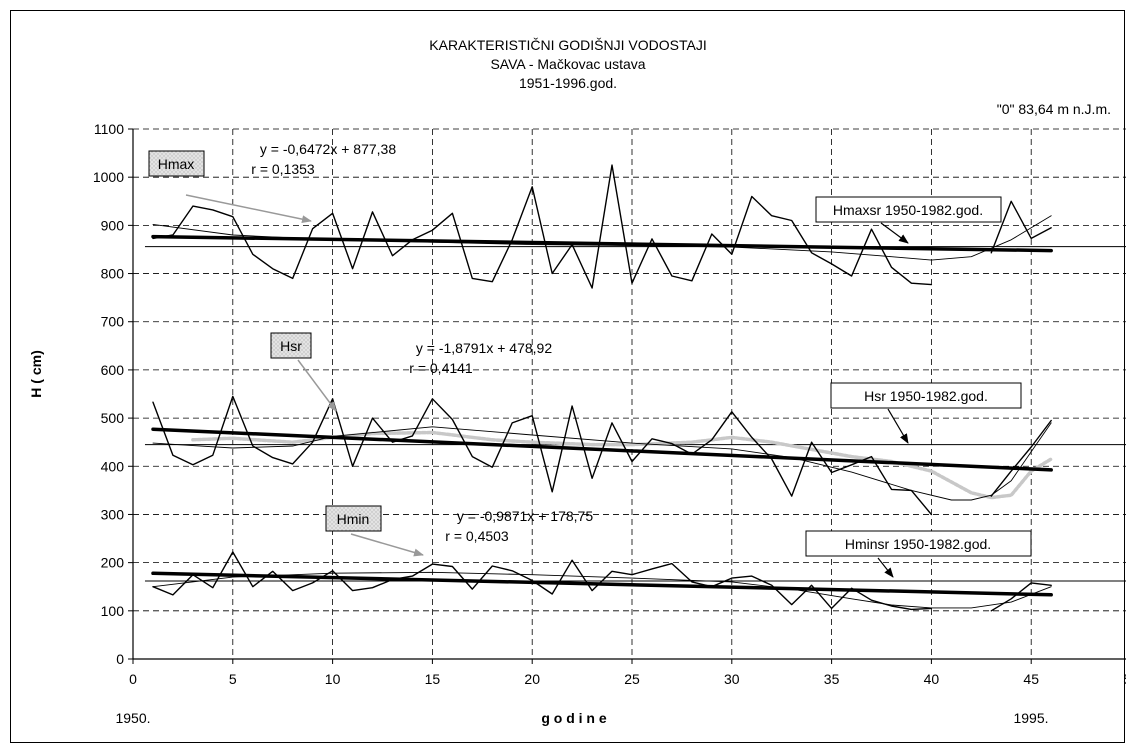 This screenshot has width=1135, height=753. Describe the element at coordinates (317, 385) in the screenshot. I see `pointer-hsr` at that location.